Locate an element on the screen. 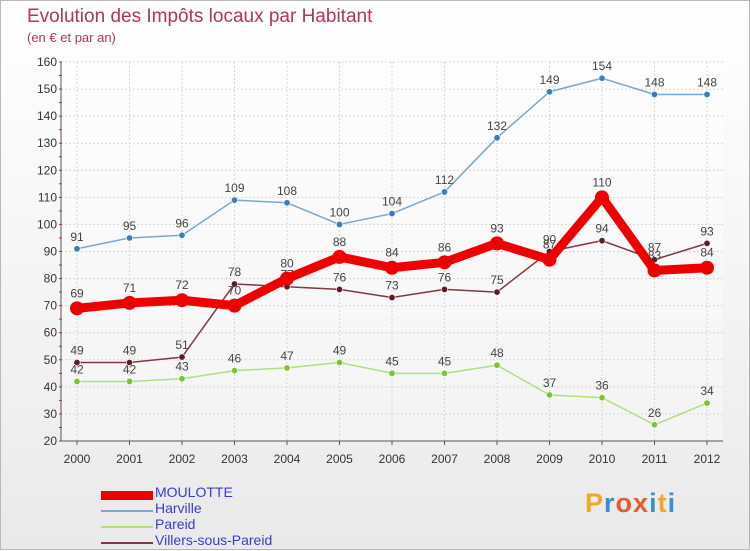  data-label-moulotte-2010: 110 is located at coordinates (601, 182).